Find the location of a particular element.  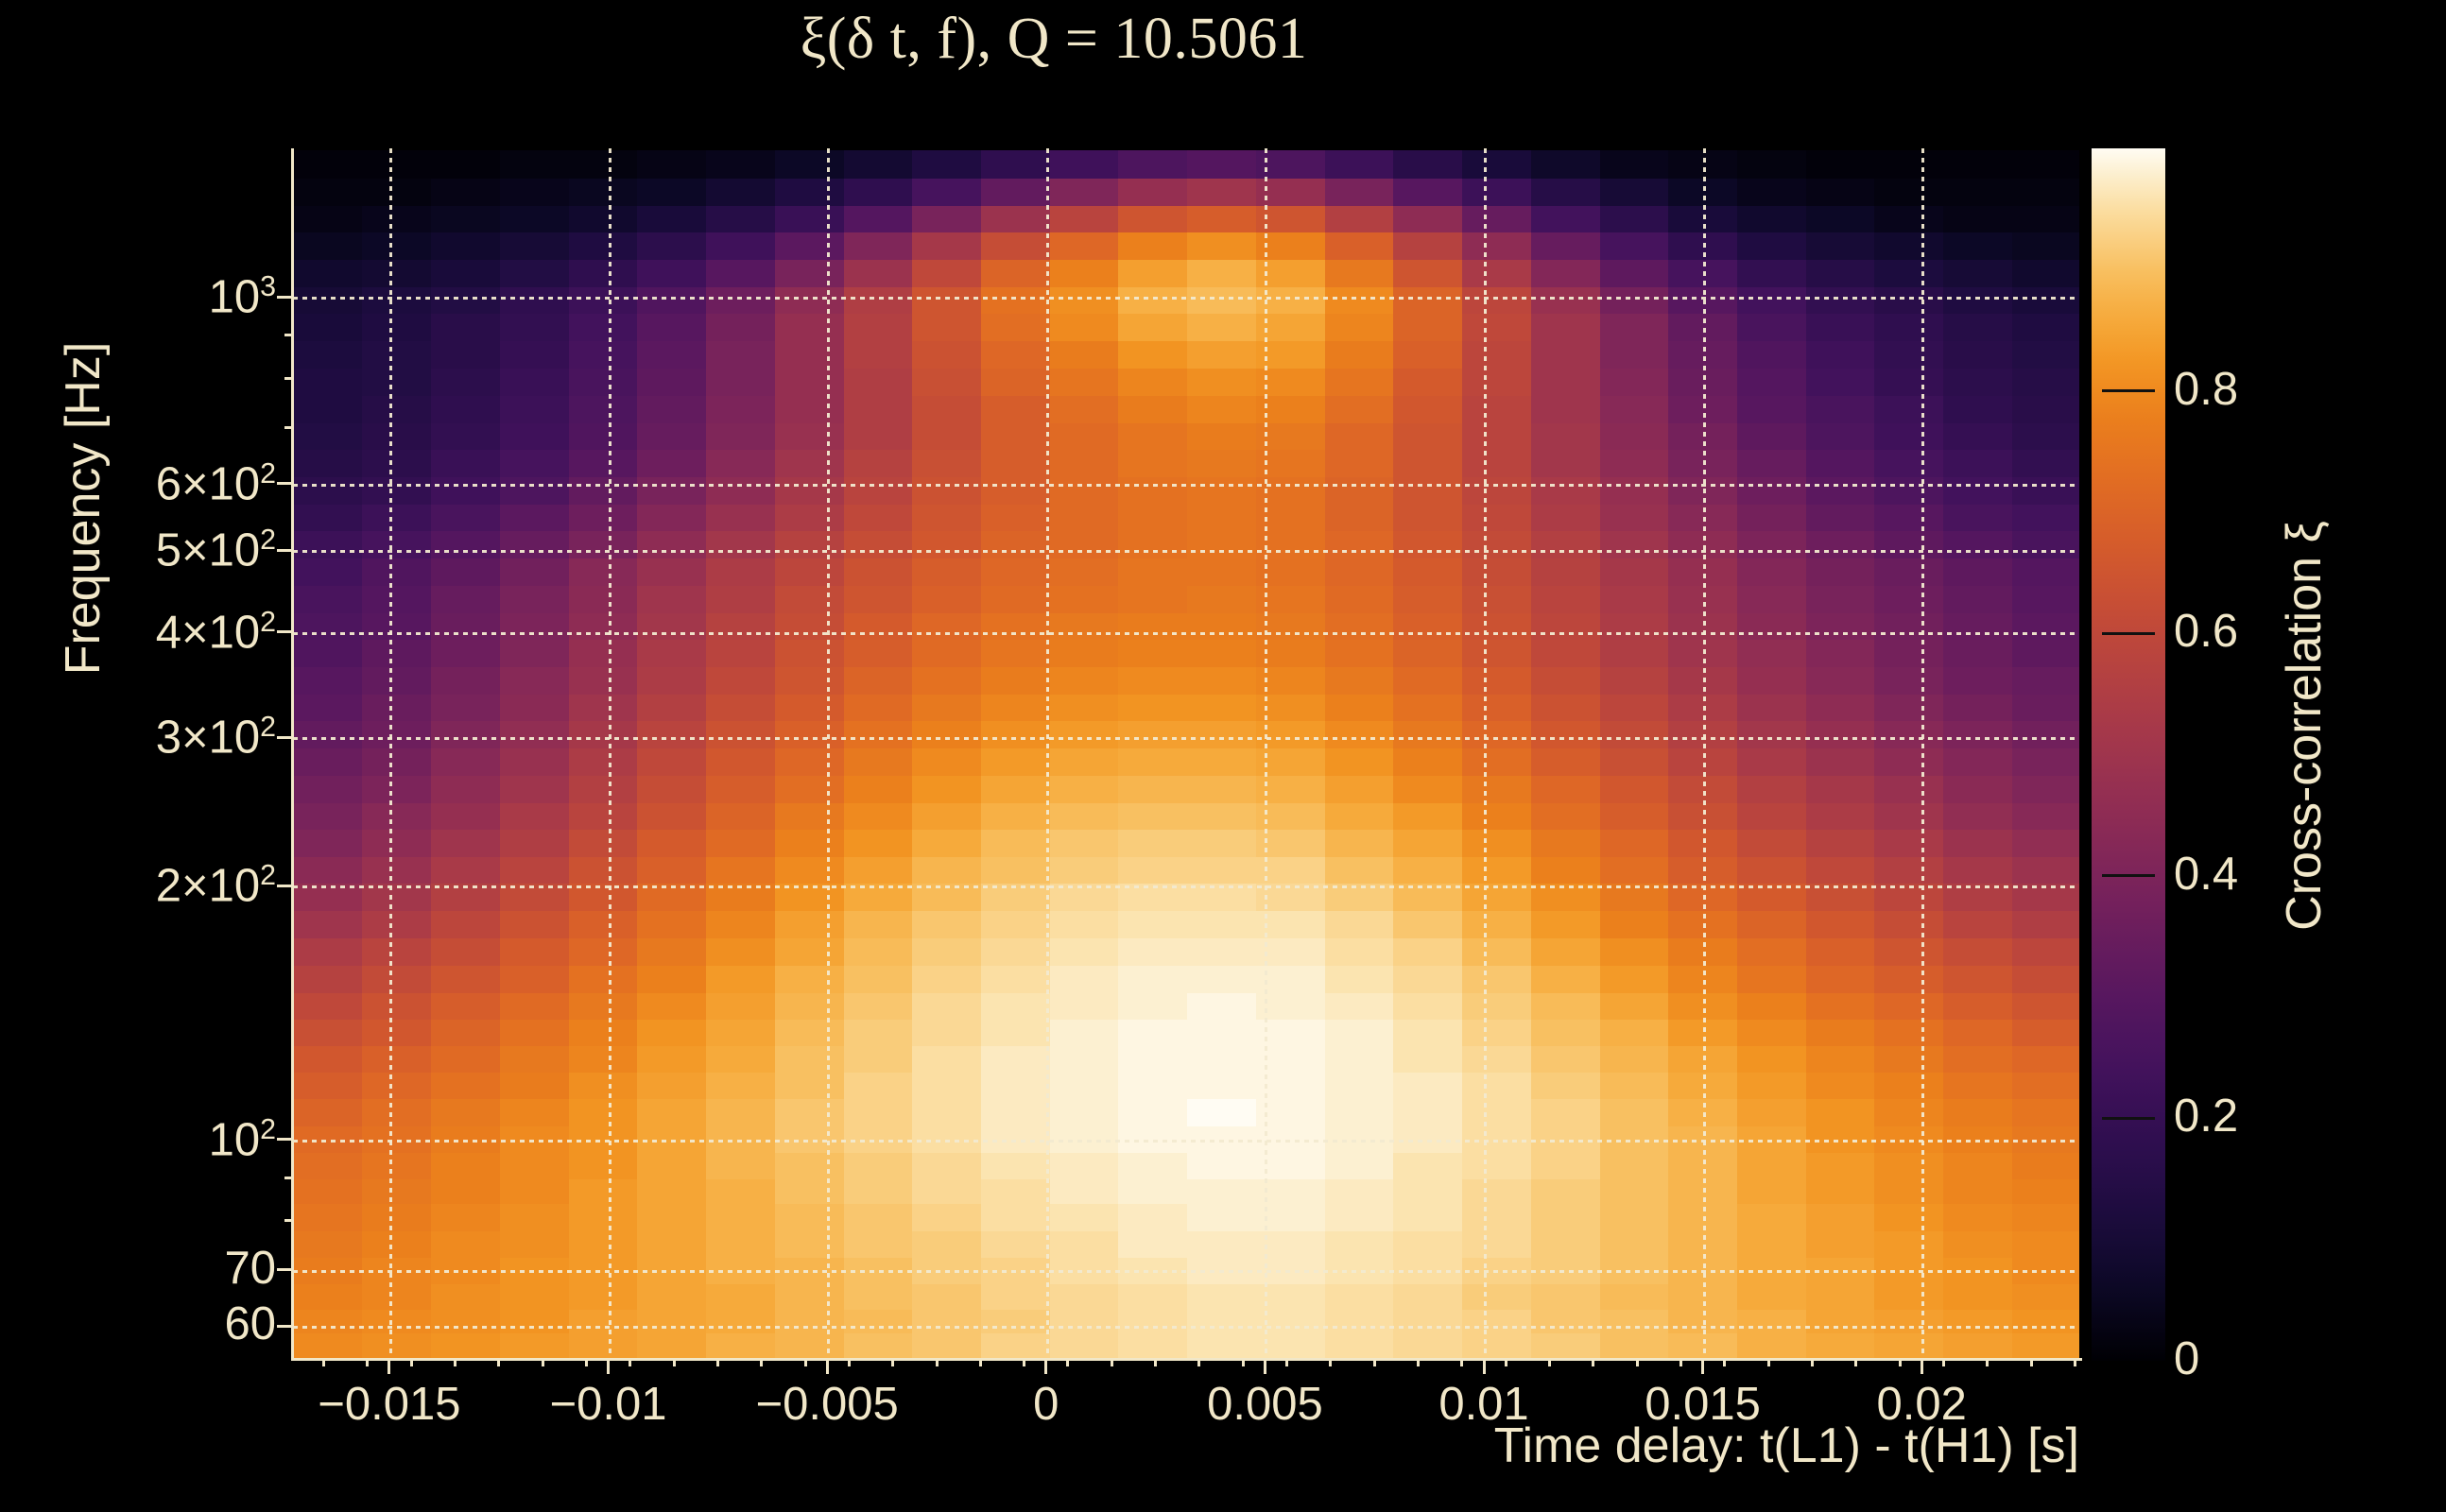

colorbar is located at coordinates (2128, 754).